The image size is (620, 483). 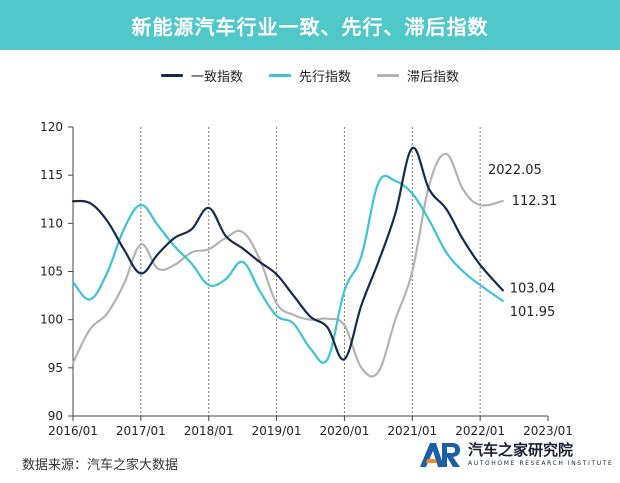 What do you see at coordinates (51, 127) in the screenshot?
I see `y-tick-label: 120` at bounding box center [51, 127].